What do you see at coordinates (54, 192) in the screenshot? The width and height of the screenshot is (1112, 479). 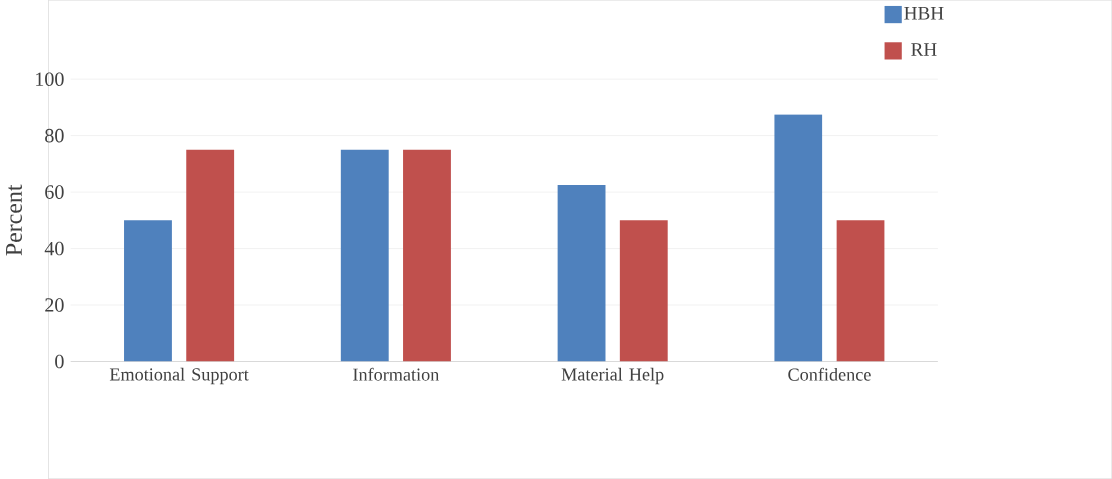 I see `y-tick-label: 60` at bounding box center [54, 192].